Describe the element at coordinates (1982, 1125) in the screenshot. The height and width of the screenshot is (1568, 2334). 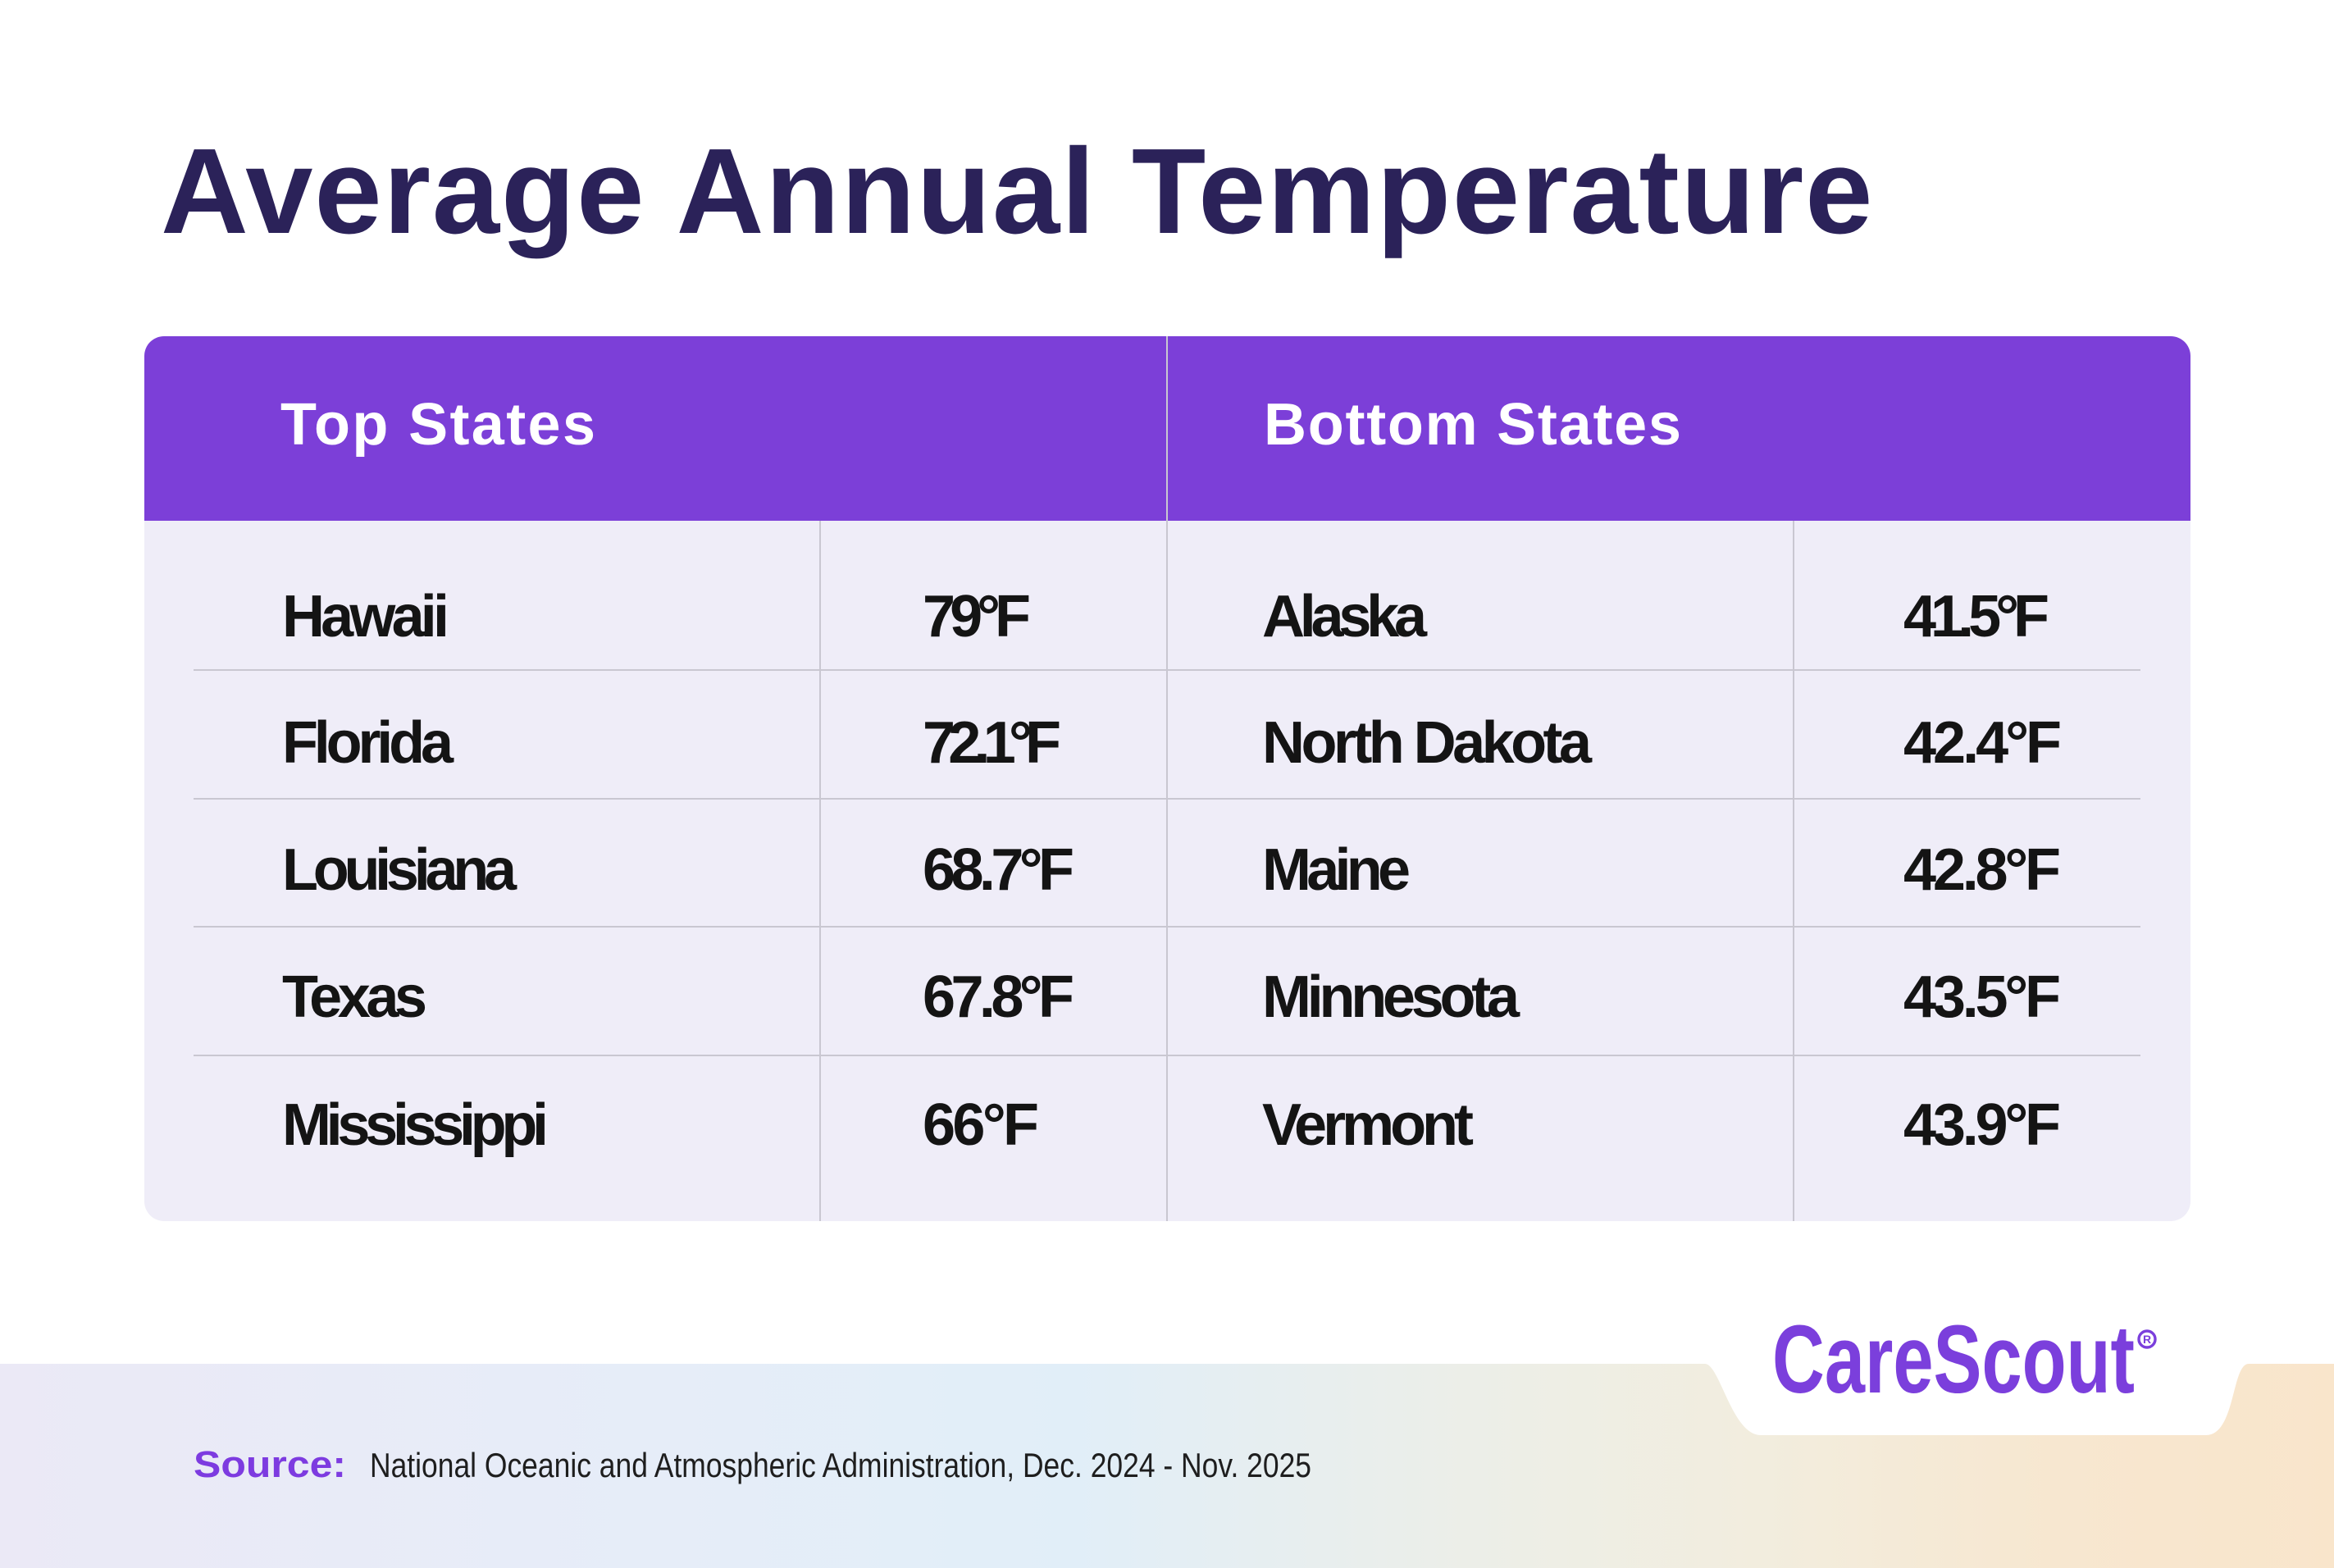
I see `svg-text: 43.9°F` at that location.